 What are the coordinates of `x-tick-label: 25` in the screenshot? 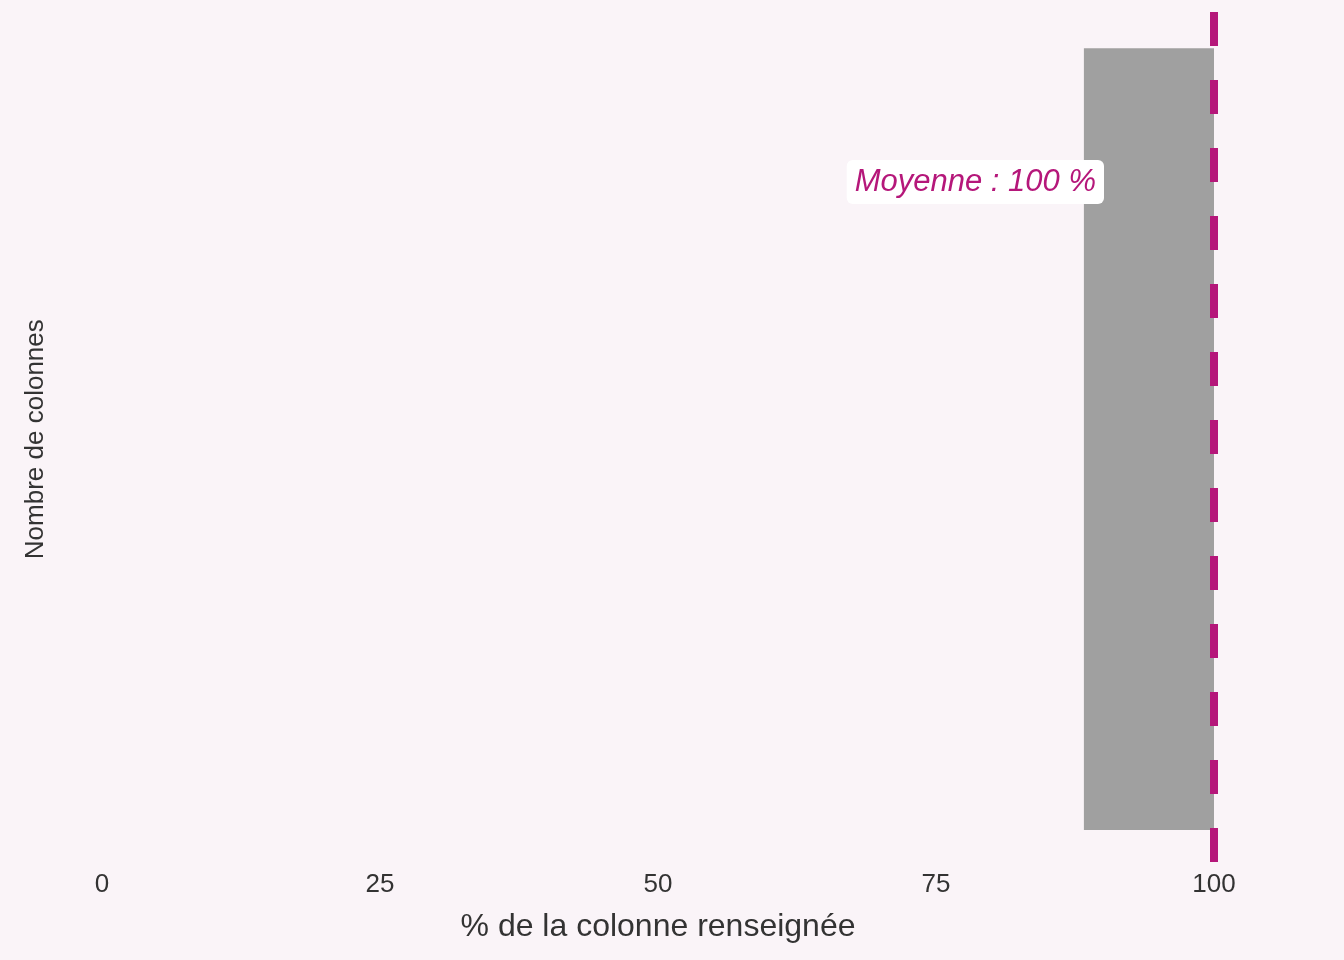 It's located at (380, 883).